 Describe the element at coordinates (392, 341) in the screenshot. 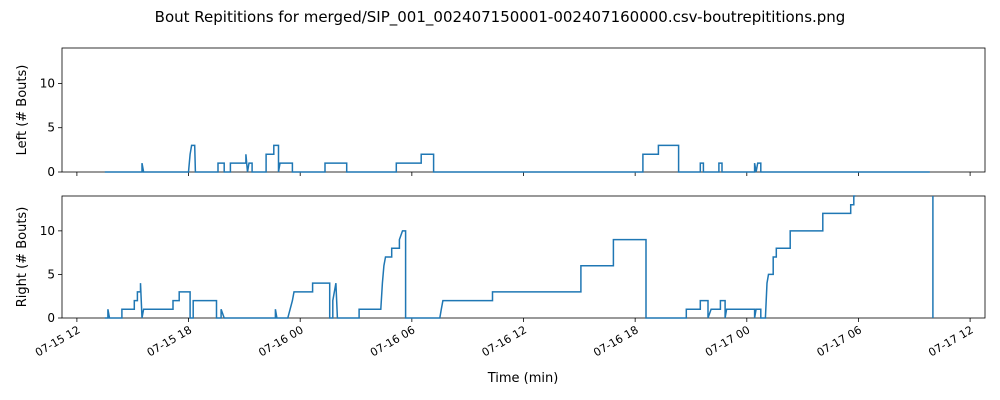

I see `x-tick-label: 07-16 06` at that location.